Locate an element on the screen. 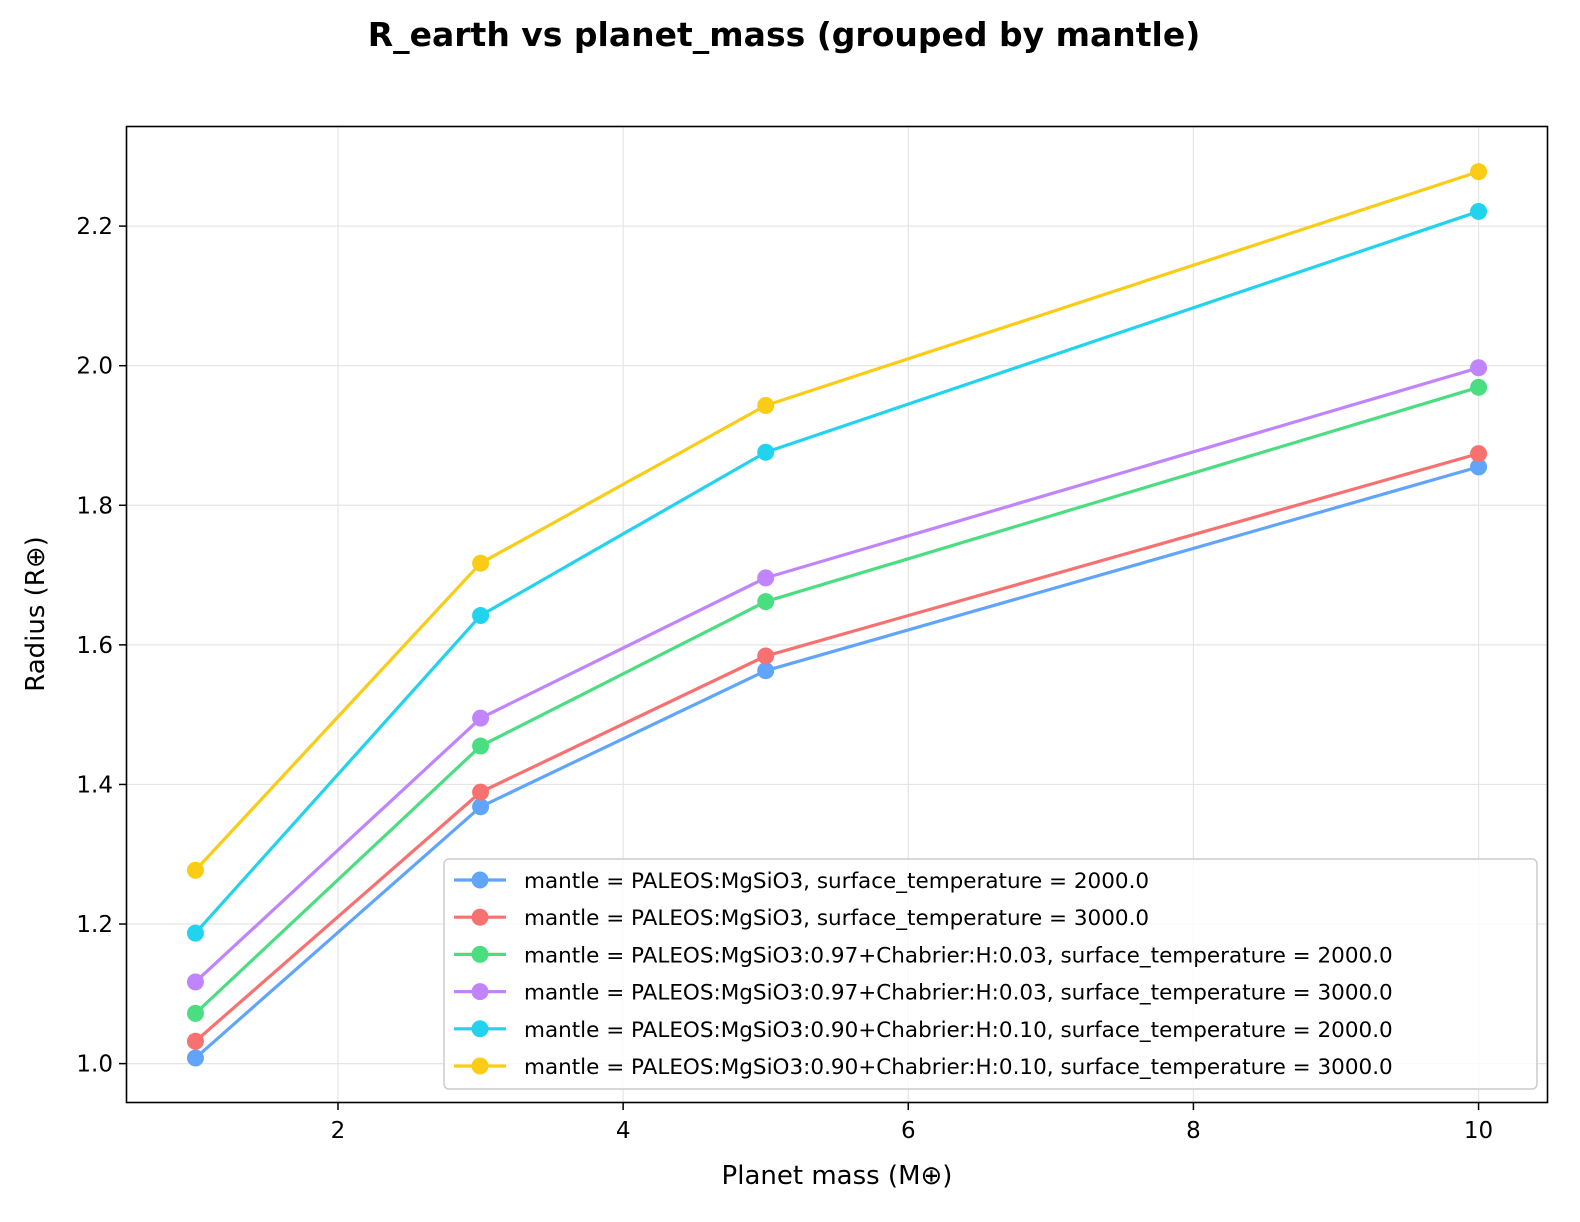 The image size is (1580, 1222). y-tick-label: 1.6 is located at coordinates (94, 646).